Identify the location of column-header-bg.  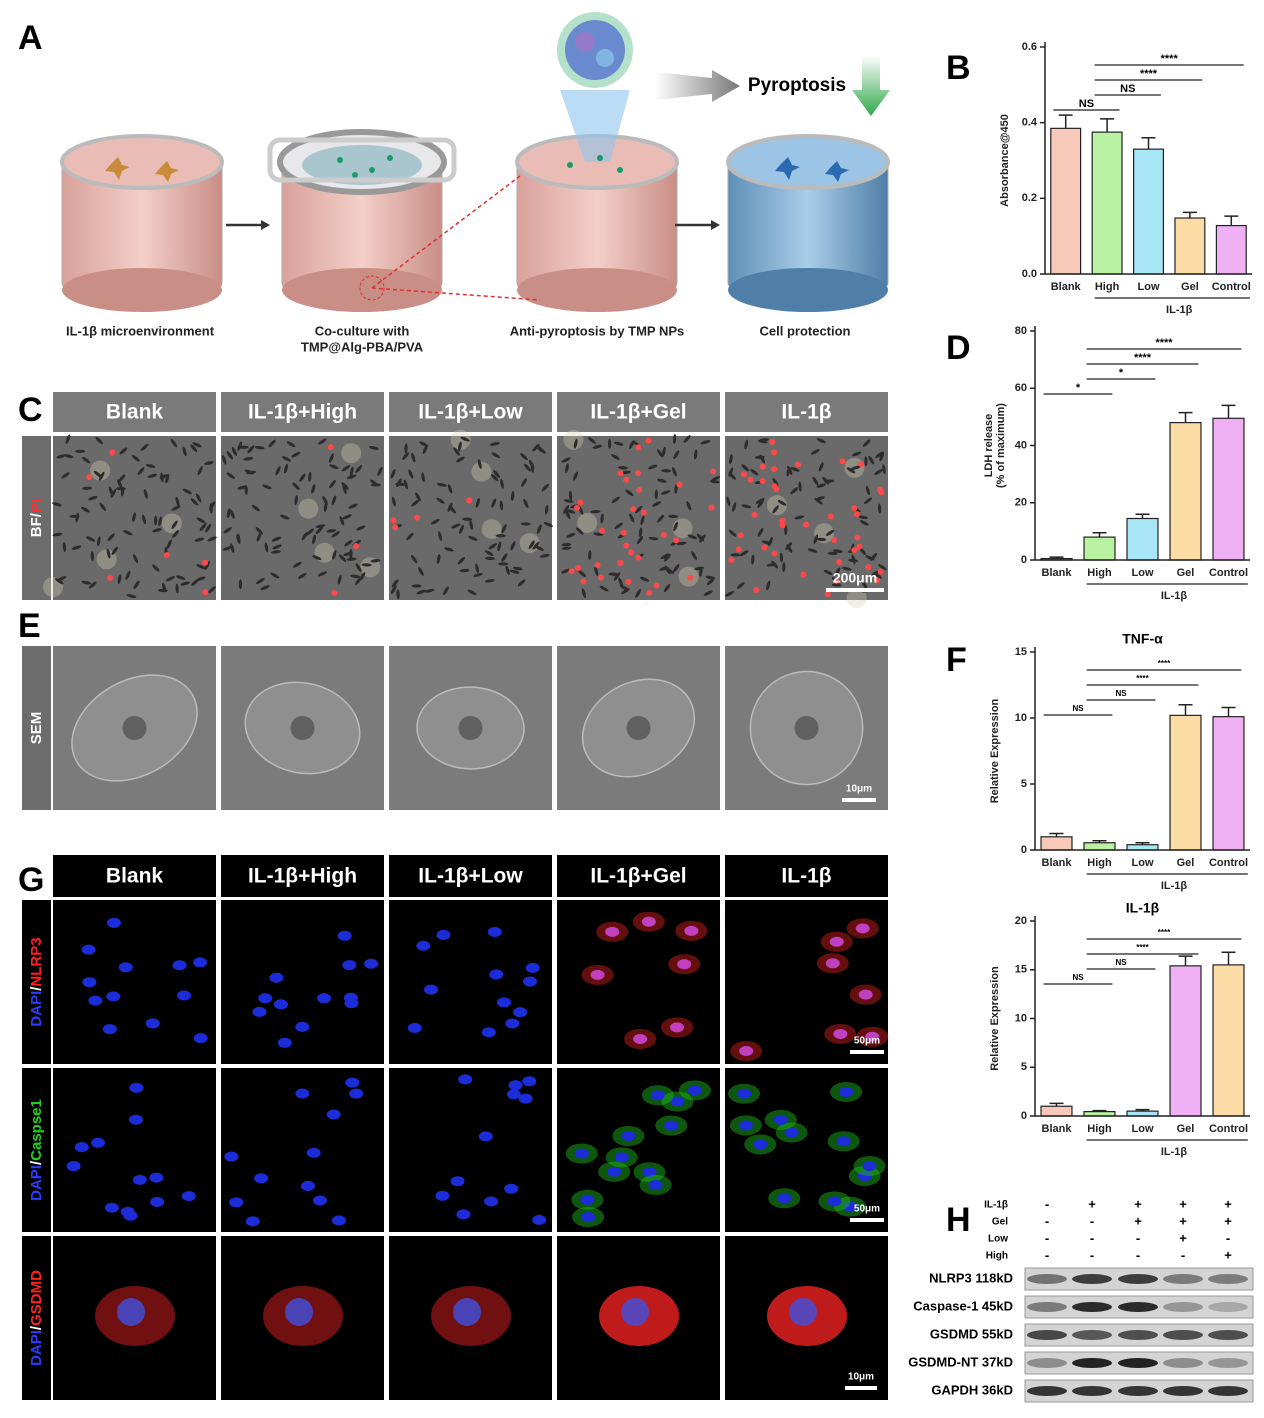
(134, 412).